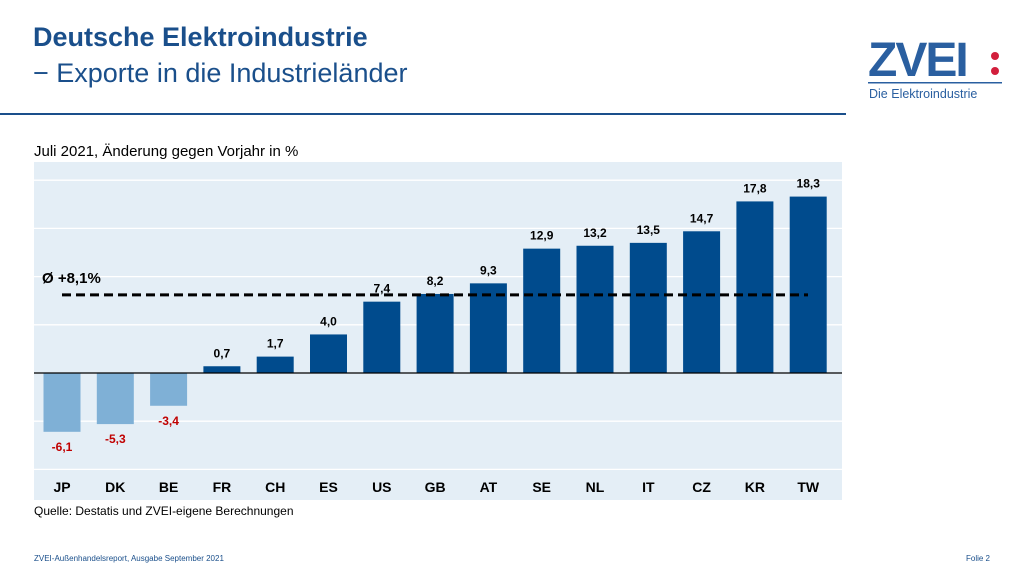 The image size is (1024, 576). What do you see at coordinates (328, 487) in the screenshot?
I see `x-tick-label: ES` at bounding box center [328, 487].